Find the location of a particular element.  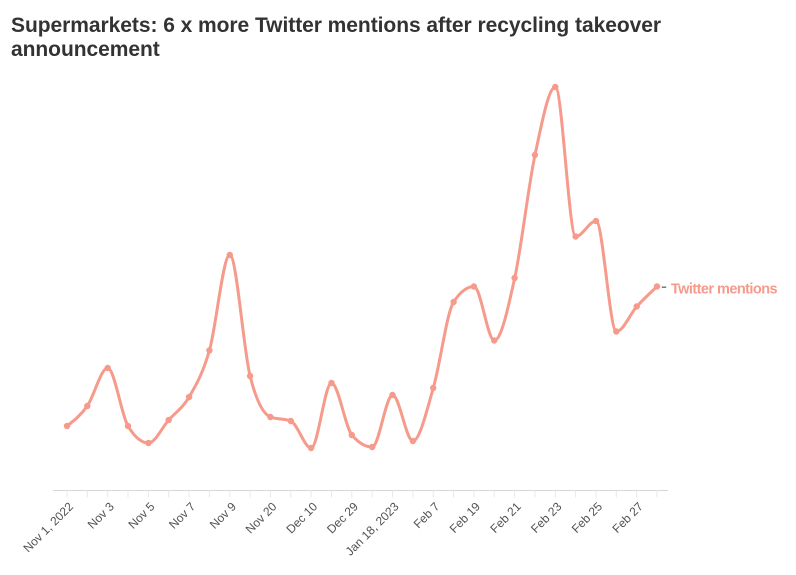

svg-text: Nov 7 is located at coordinates (182, 515).